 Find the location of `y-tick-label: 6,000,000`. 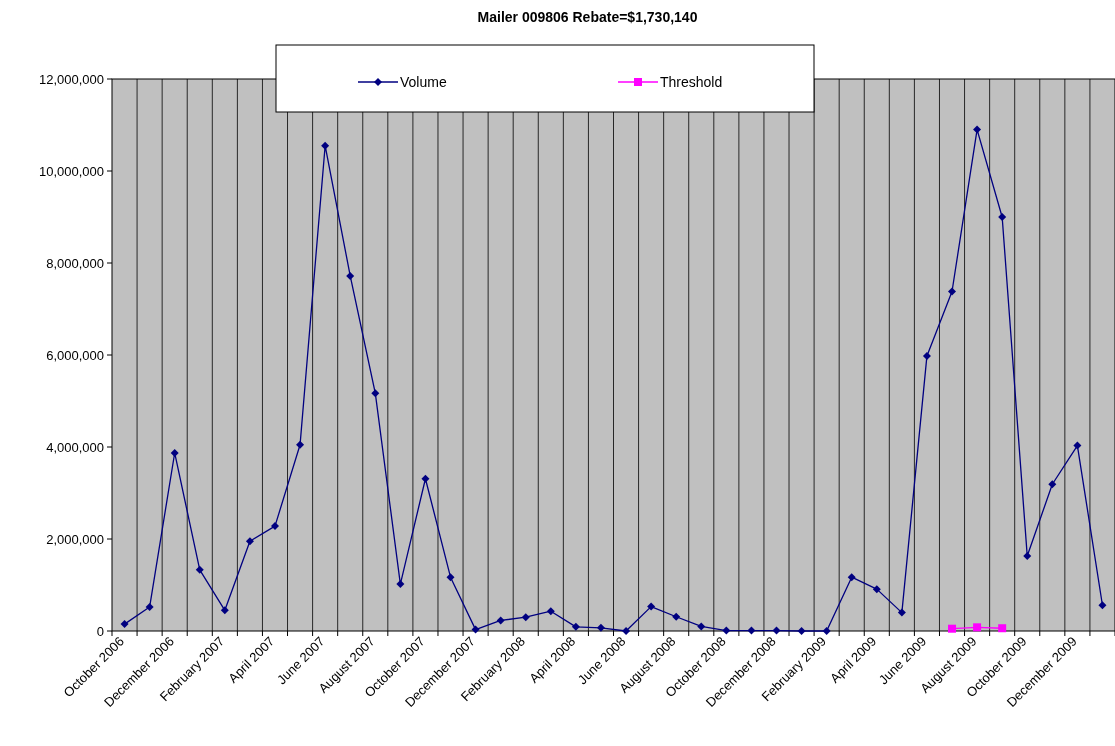

y-tick-label: 6,000,000 is located at coordinates (75, 355).